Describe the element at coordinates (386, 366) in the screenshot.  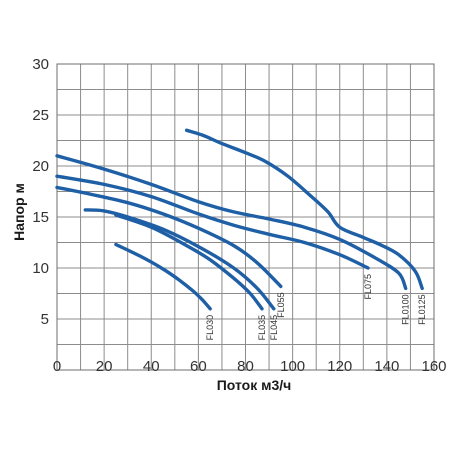
I see `x-tick-label: 140` at that location.